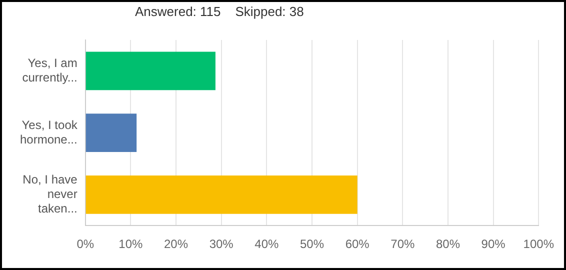 The image size is (566, 270). Describe the element at coordinates (493, 244) in the screenshot. I see `x-tick-label: 90%` at that location.